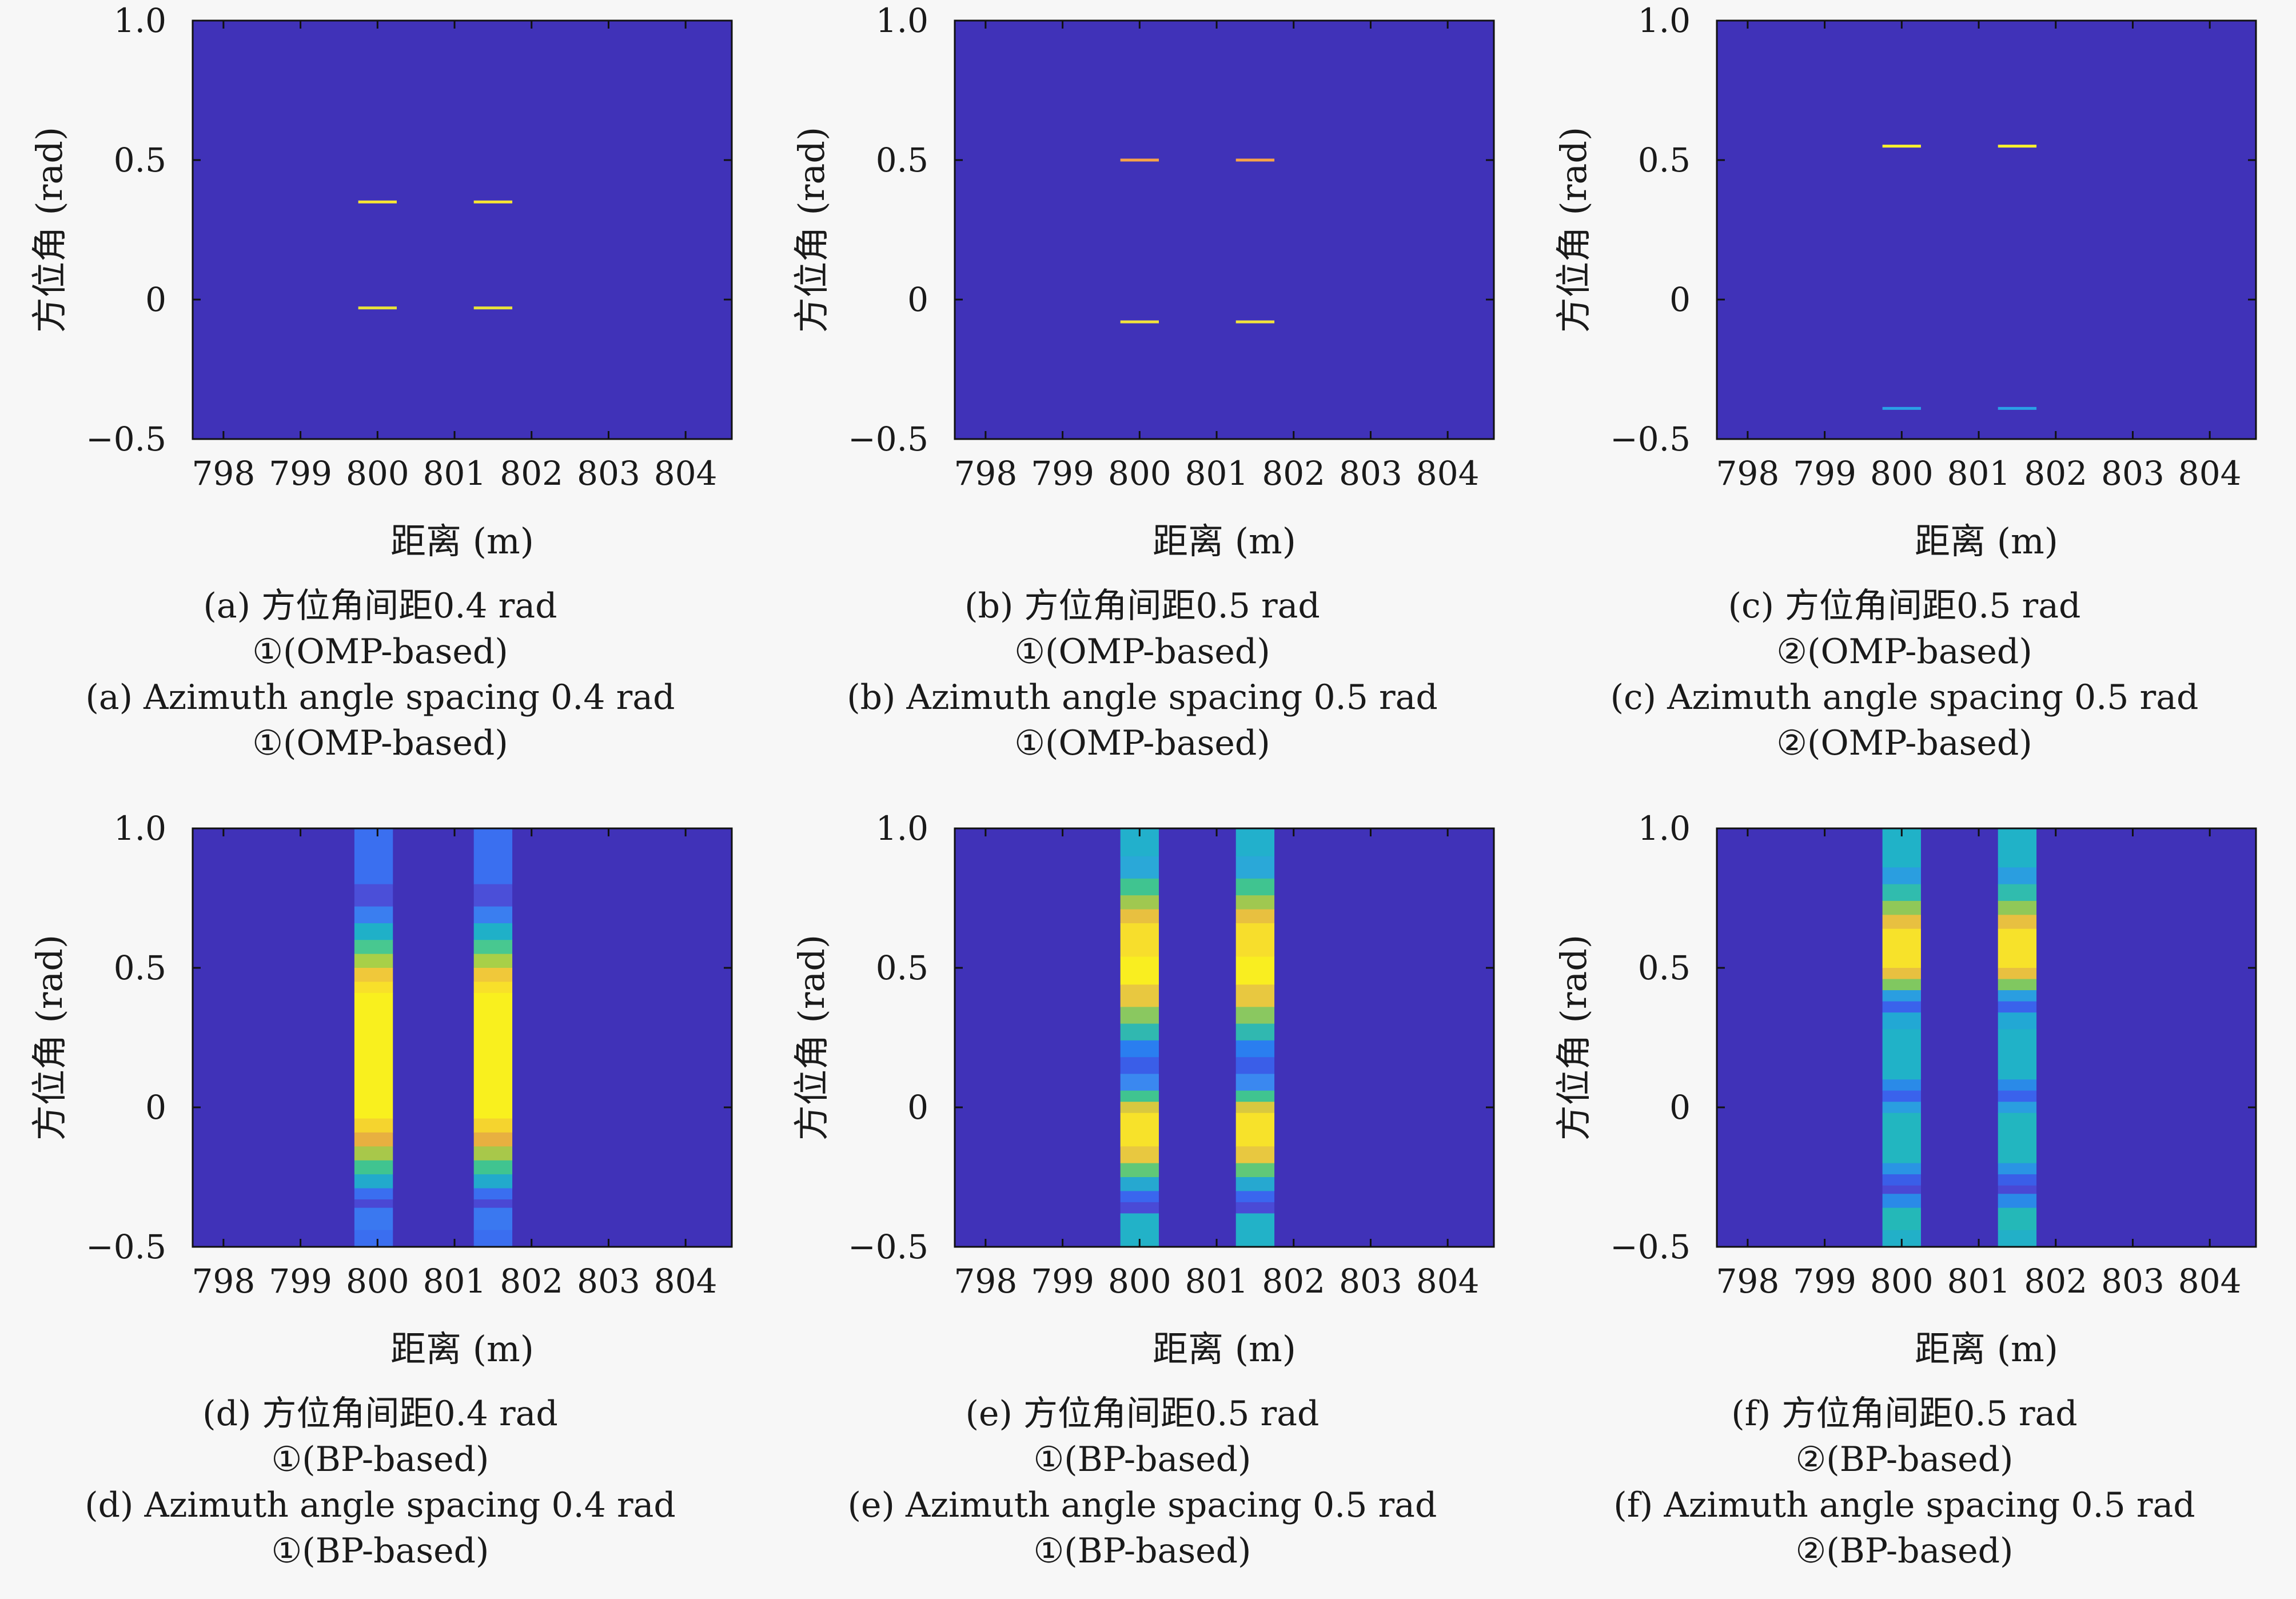 The image size is (2296, 1599). What do you see at coordinates (380, 1505) in the screenshot?
I see `caption-d-line-3: (d) Azimuth angle spacing 0.4 rad` at bounding box center [380, 1505].